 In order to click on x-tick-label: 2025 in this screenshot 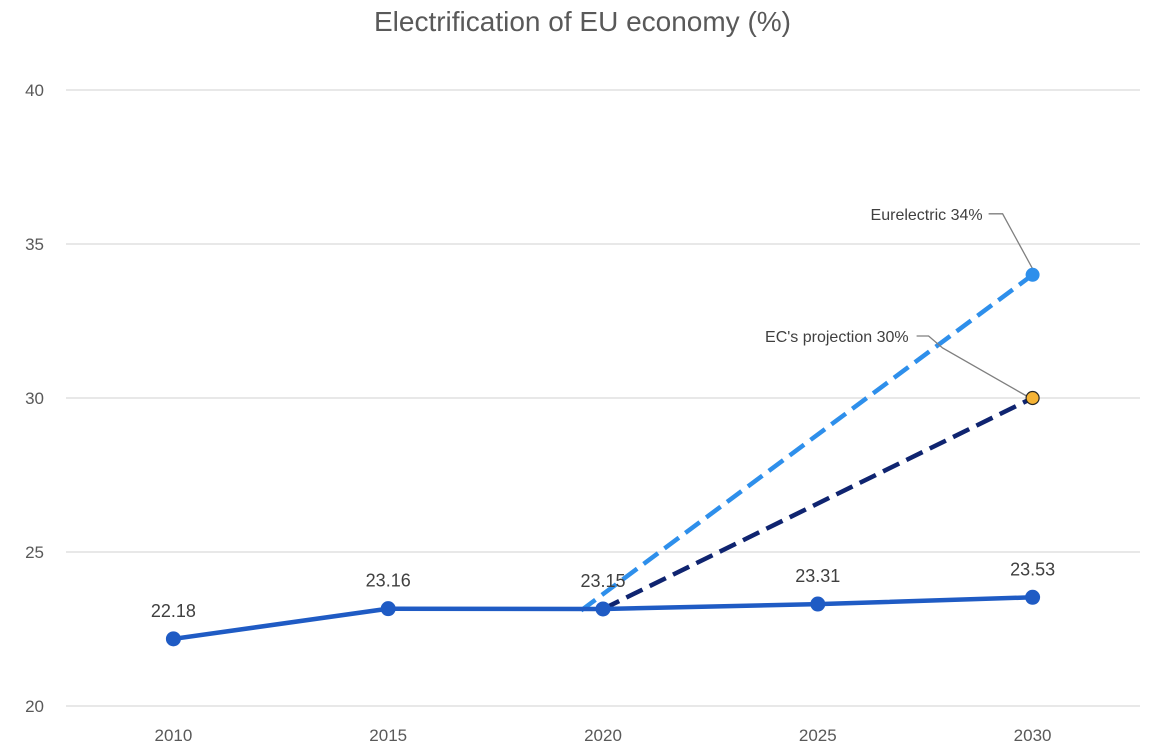, I will do `click(818, 735)`.